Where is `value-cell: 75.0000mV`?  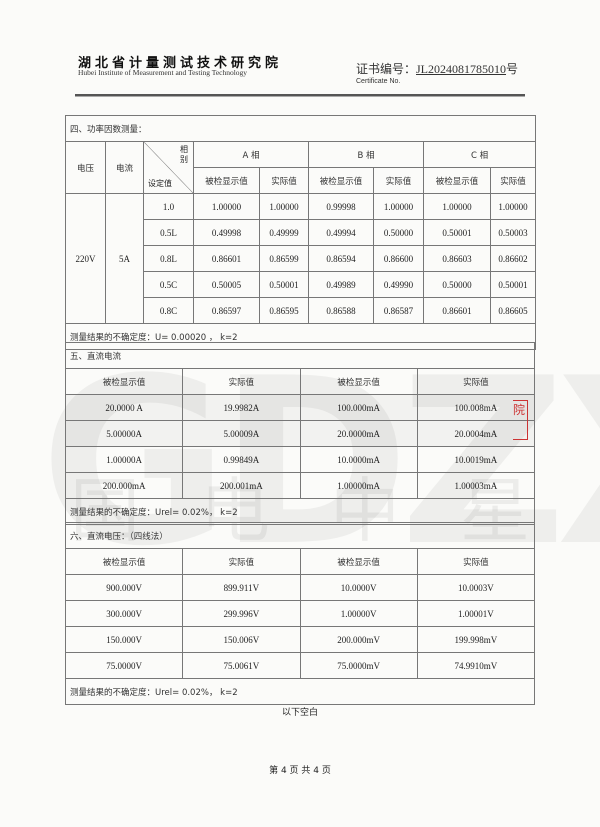
value-cell: 75.0000mV is located at coordinates (358, 665).